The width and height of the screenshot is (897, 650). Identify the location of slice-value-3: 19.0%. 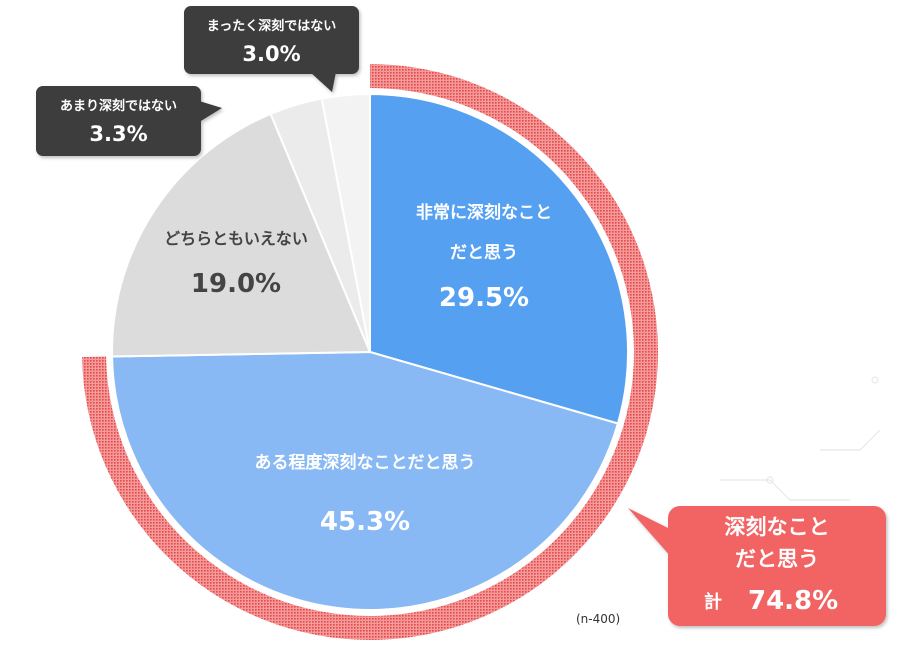
(236, 284).